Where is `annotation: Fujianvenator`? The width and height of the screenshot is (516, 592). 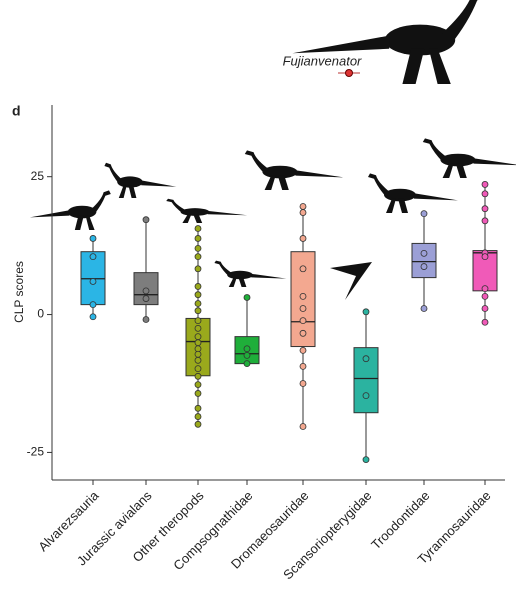
annotation: Fujianvenator is located at coordinates (322, 60).